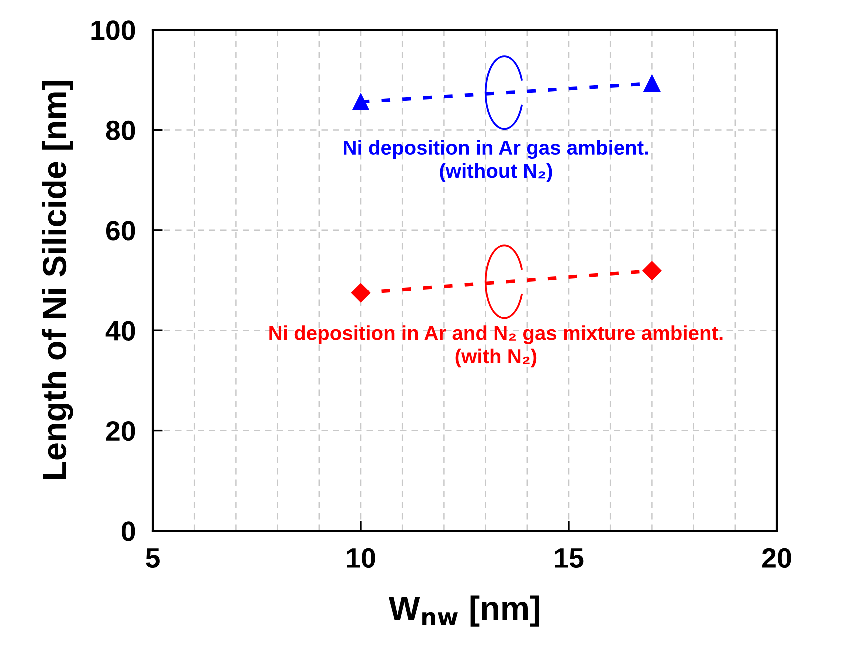 The width and height of the screenshot is (845, 666). I want to click on y-tick-label: 0, so click(129, 532).